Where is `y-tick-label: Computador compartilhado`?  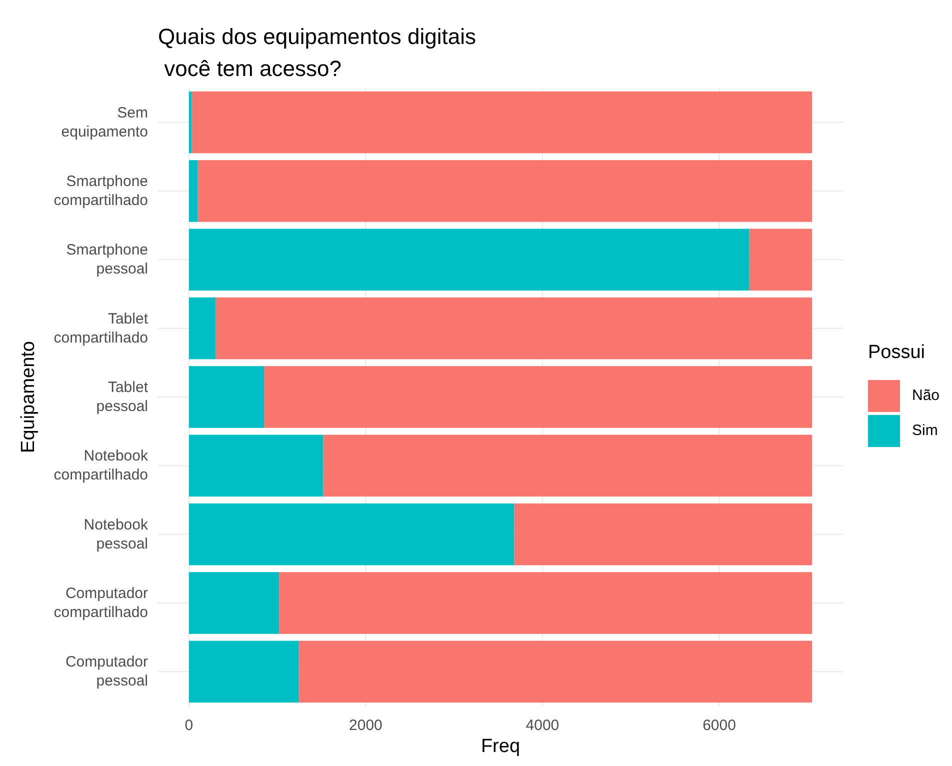
y-tick-label: Computador compartilhado is located at coordinates (101, 602).